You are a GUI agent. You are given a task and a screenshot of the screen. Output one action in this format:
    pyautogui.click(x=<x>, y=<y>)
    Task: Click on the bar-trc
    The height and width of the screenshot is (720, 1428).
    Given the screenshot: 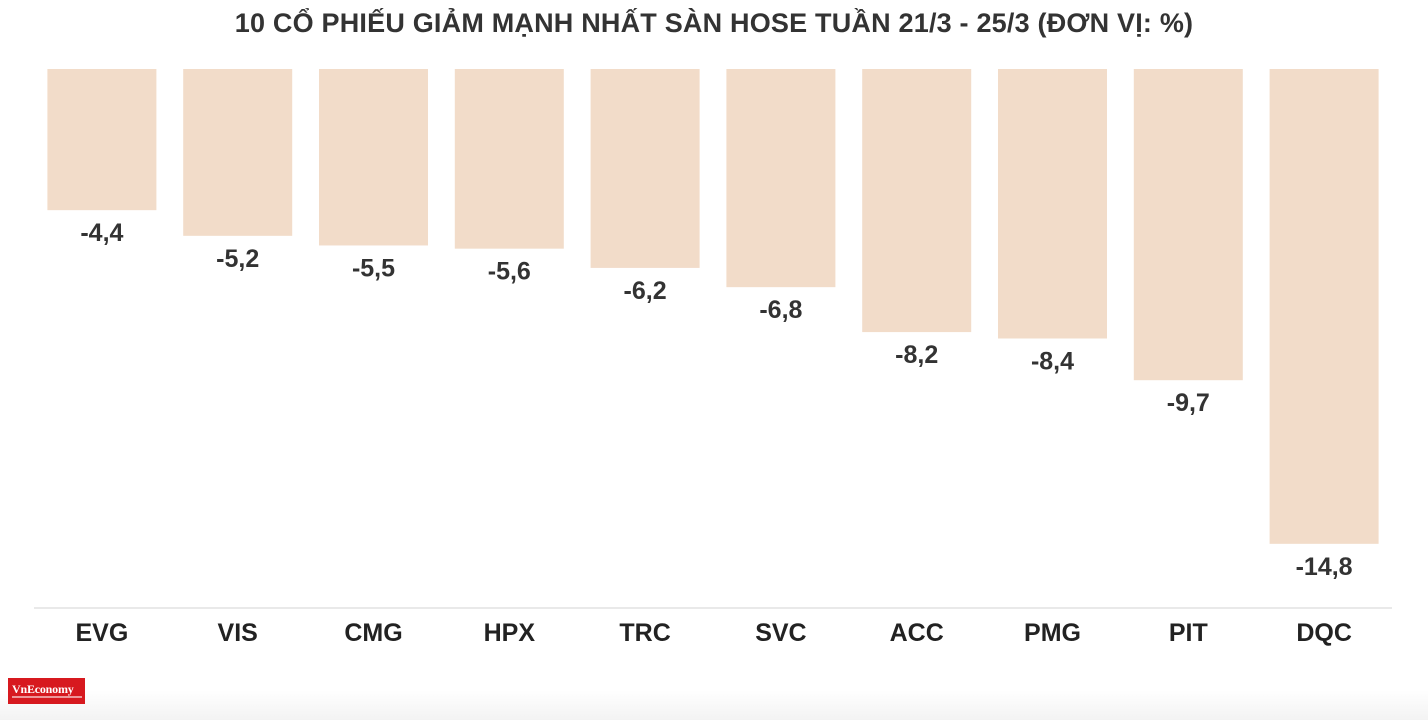 What is the action you would take?
    pyautogui.click(x=645, y=168)
    